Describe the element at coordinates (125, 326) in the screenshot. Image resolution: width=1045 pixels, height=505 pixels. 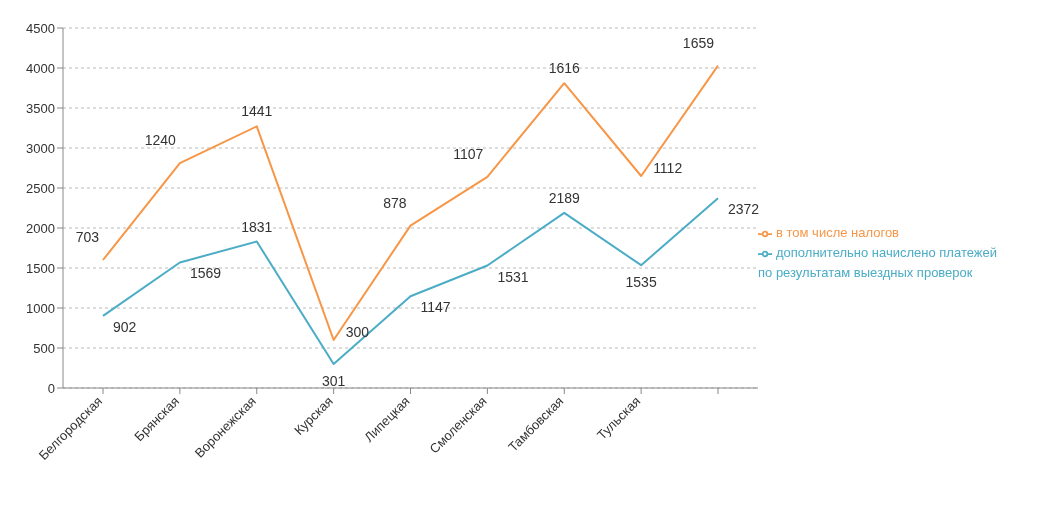
I see `data-label: 902` at that location.